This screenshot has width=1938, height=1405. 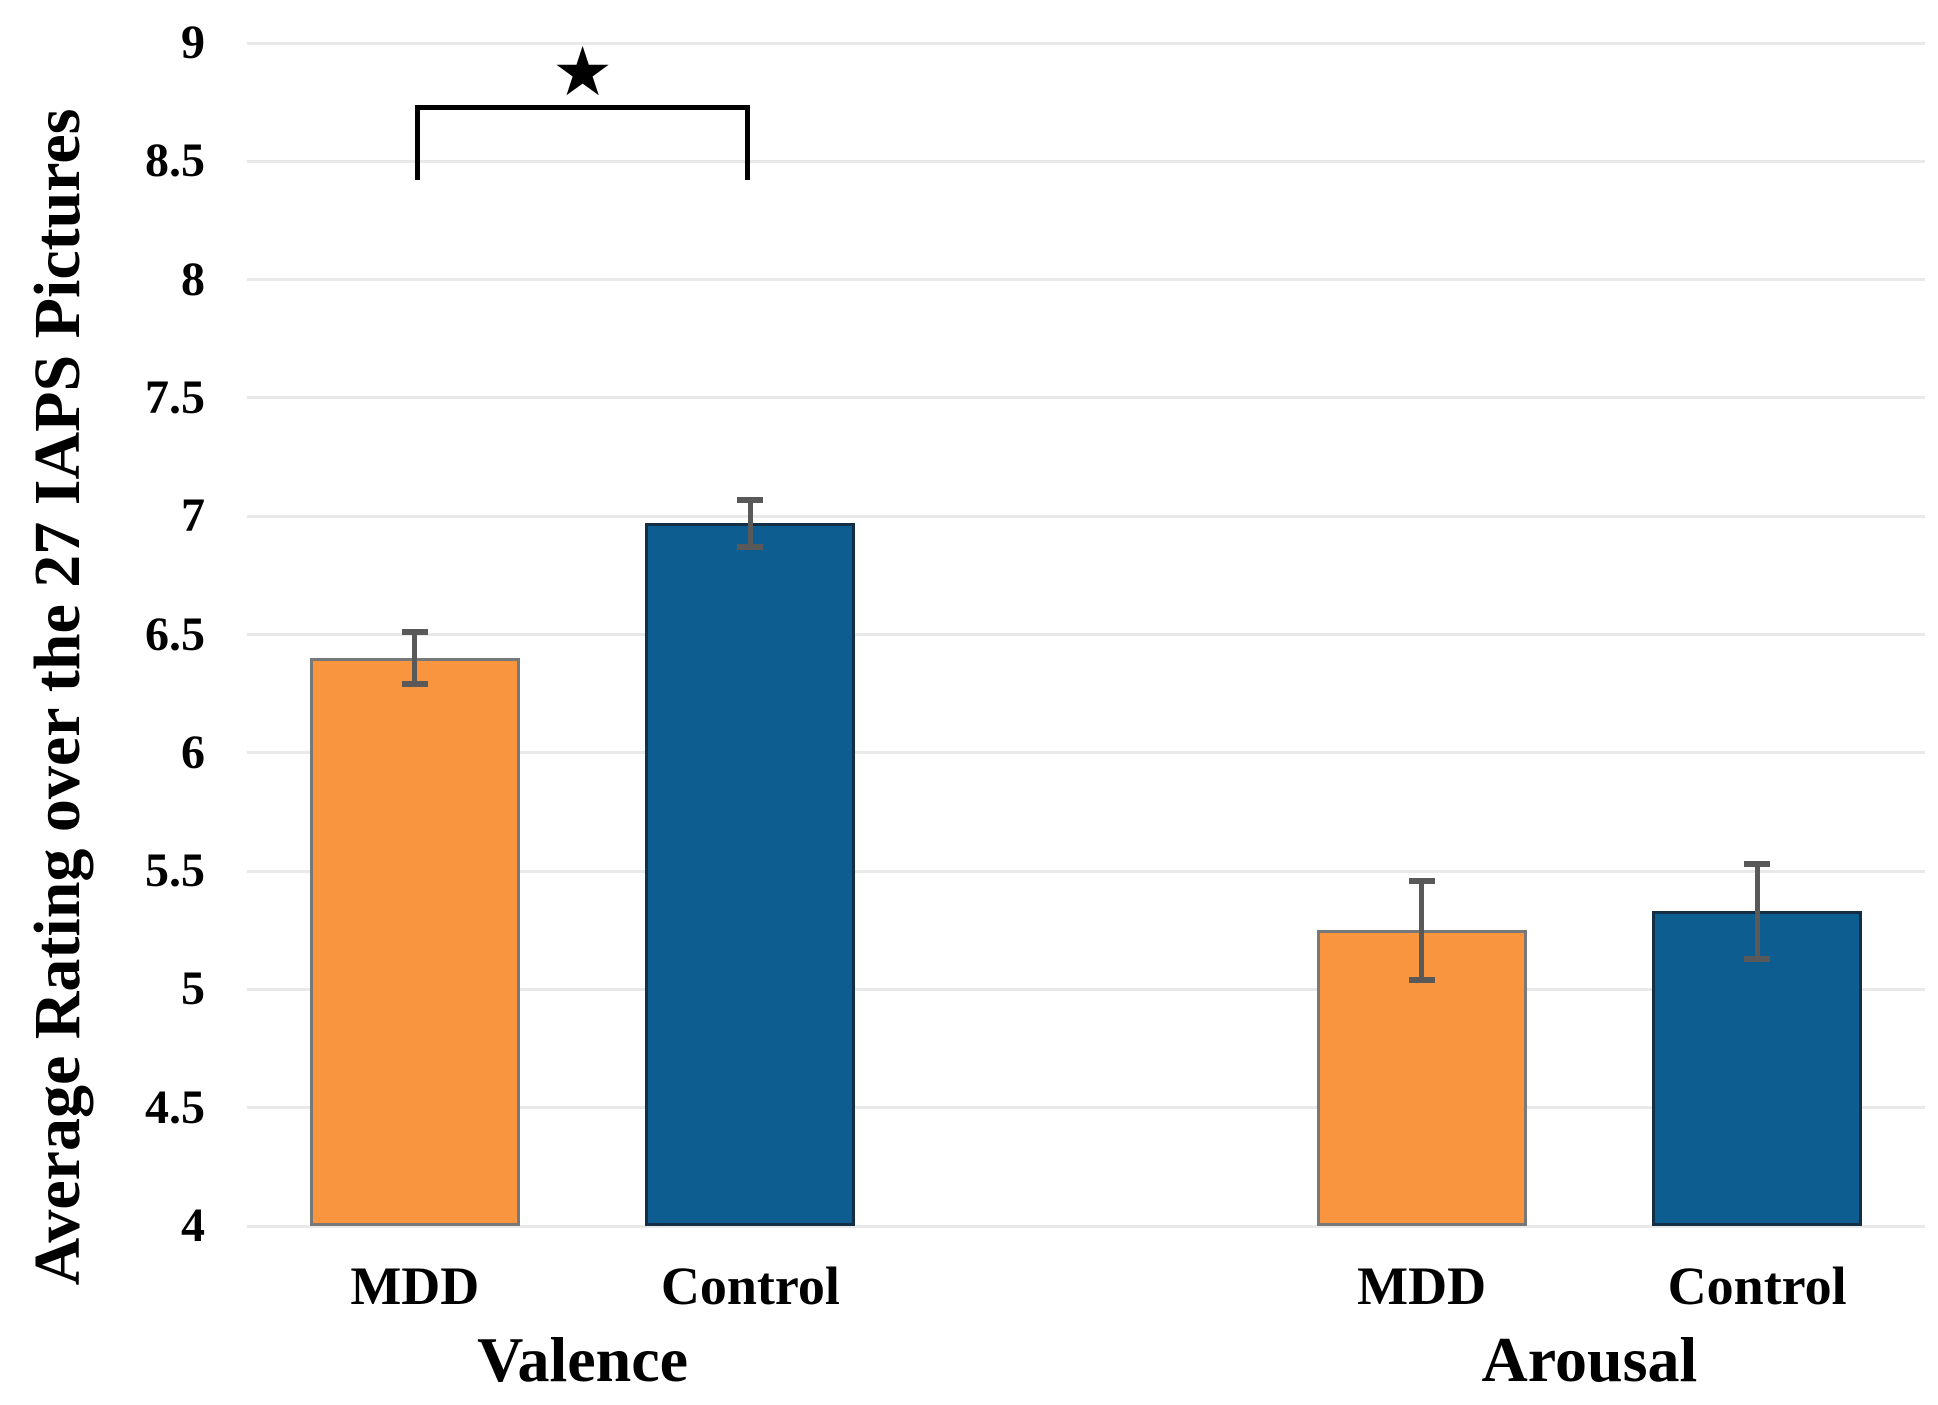 What do you see at coordinates (1421, 1078) in the screenshot?
I see `bar-arousal-mdd` at bounding box center [1421, 1078].